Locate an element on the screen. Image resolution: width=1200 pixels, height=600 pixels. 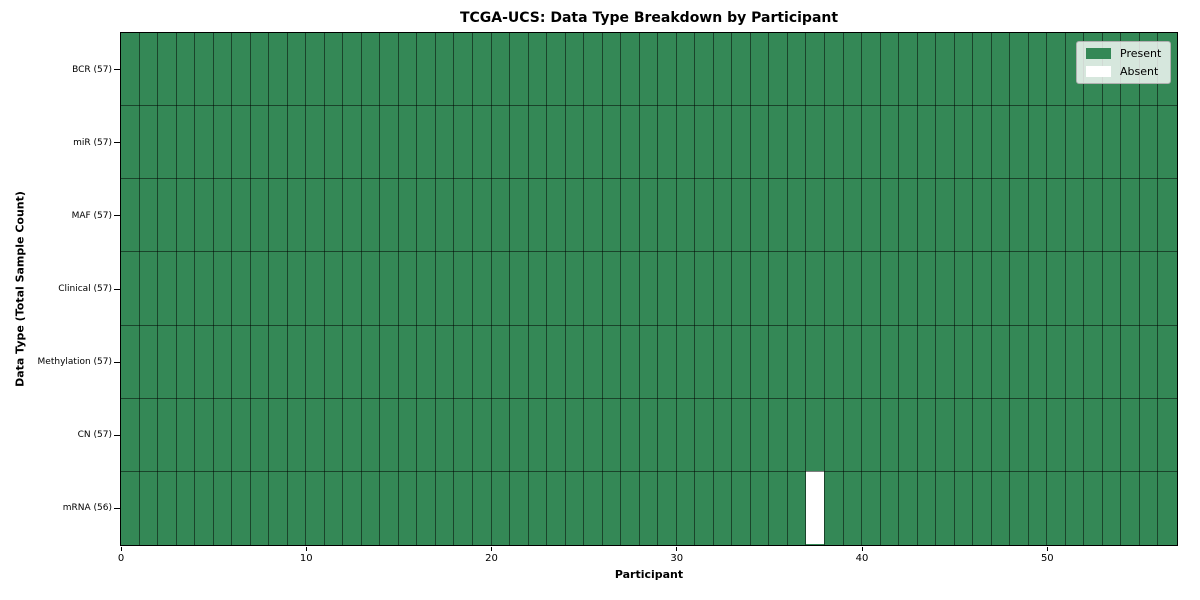
heatmap-cell-absent is located at coordinates (815, 508).